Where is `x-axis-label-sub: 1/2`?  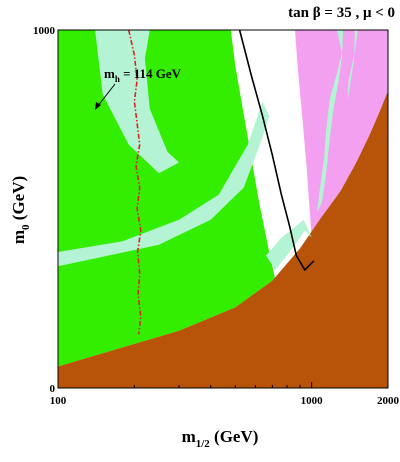 x-axis-label-sub: 1/2 is located at coordinates (203, 444).